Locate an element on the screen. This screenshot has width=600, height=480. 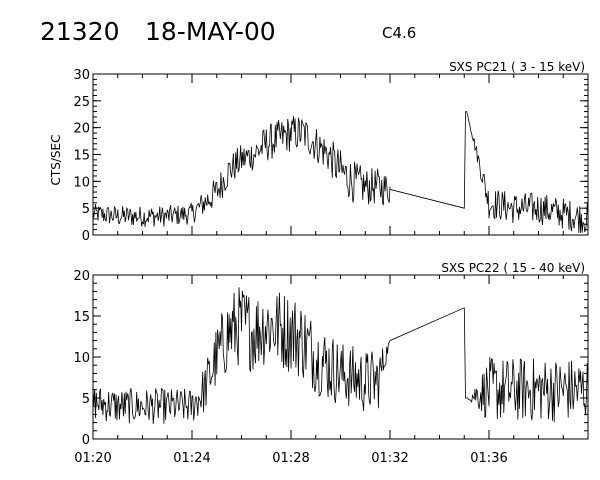
panel-pc22-ytick-label: 5 is located at coordinates (86, 399).